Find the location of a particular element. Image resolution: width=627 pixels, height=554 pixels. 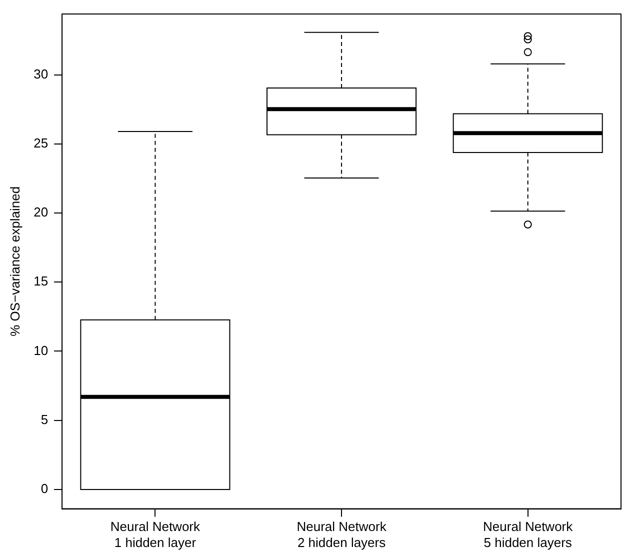

y-tick-label: 30 is located at coordinates (41, 74).